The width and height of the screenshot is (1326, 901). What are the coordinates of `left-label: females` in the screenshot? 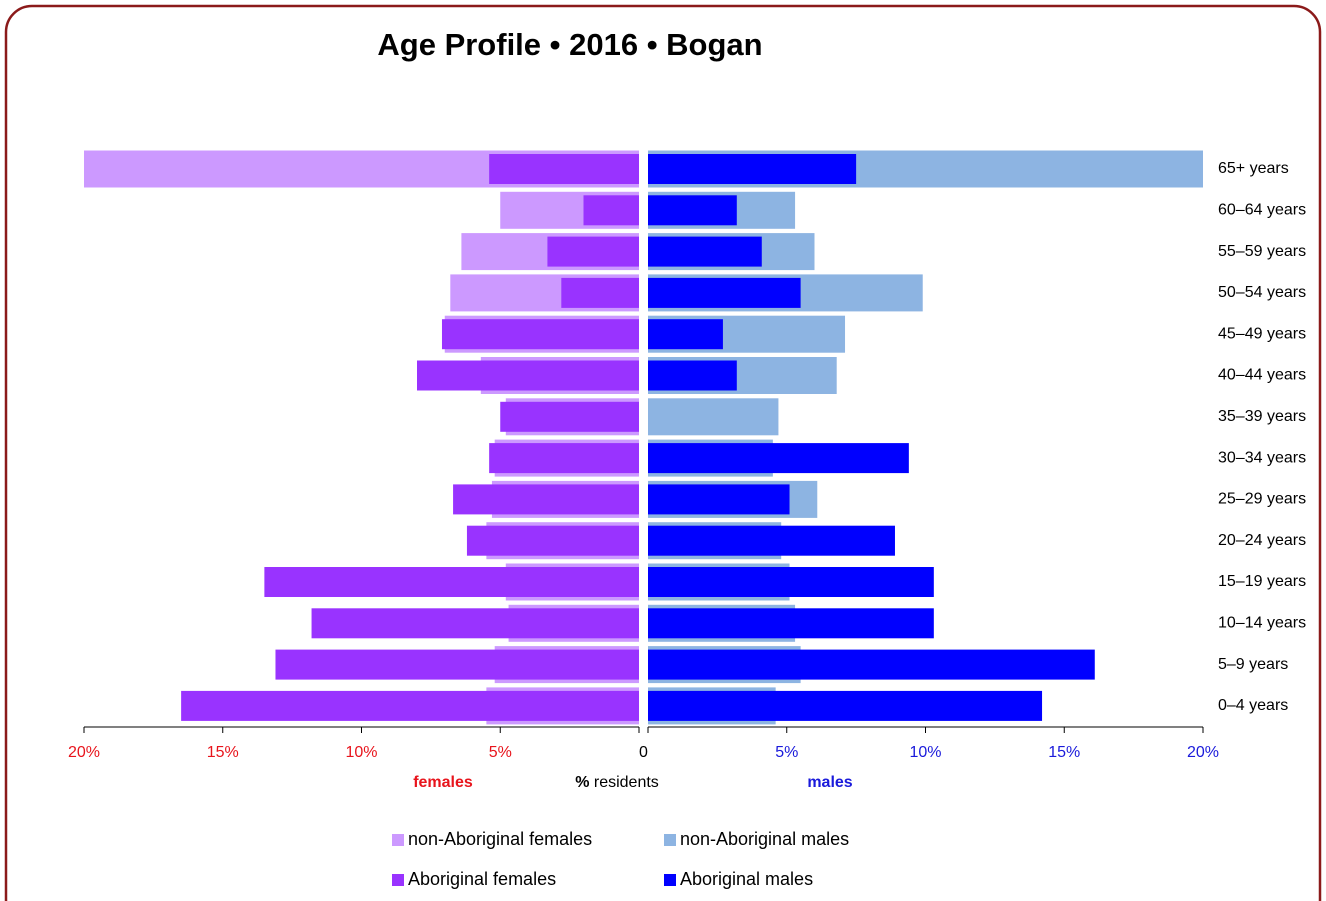 It's located at (443, 782).